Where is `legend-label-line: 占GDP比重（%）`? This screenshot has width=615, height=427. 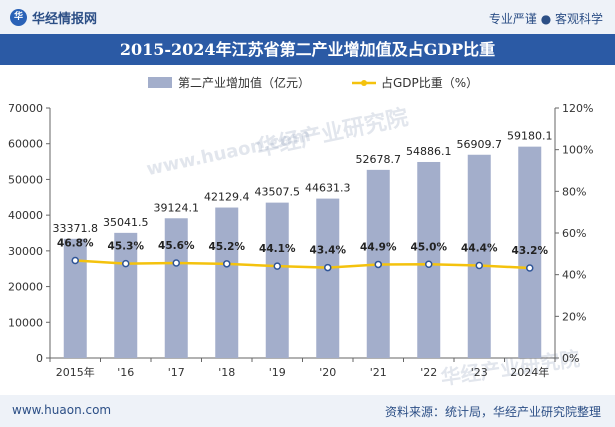
legend-label-line: 占GDP比重（%） is located at coordinates (429, 82).